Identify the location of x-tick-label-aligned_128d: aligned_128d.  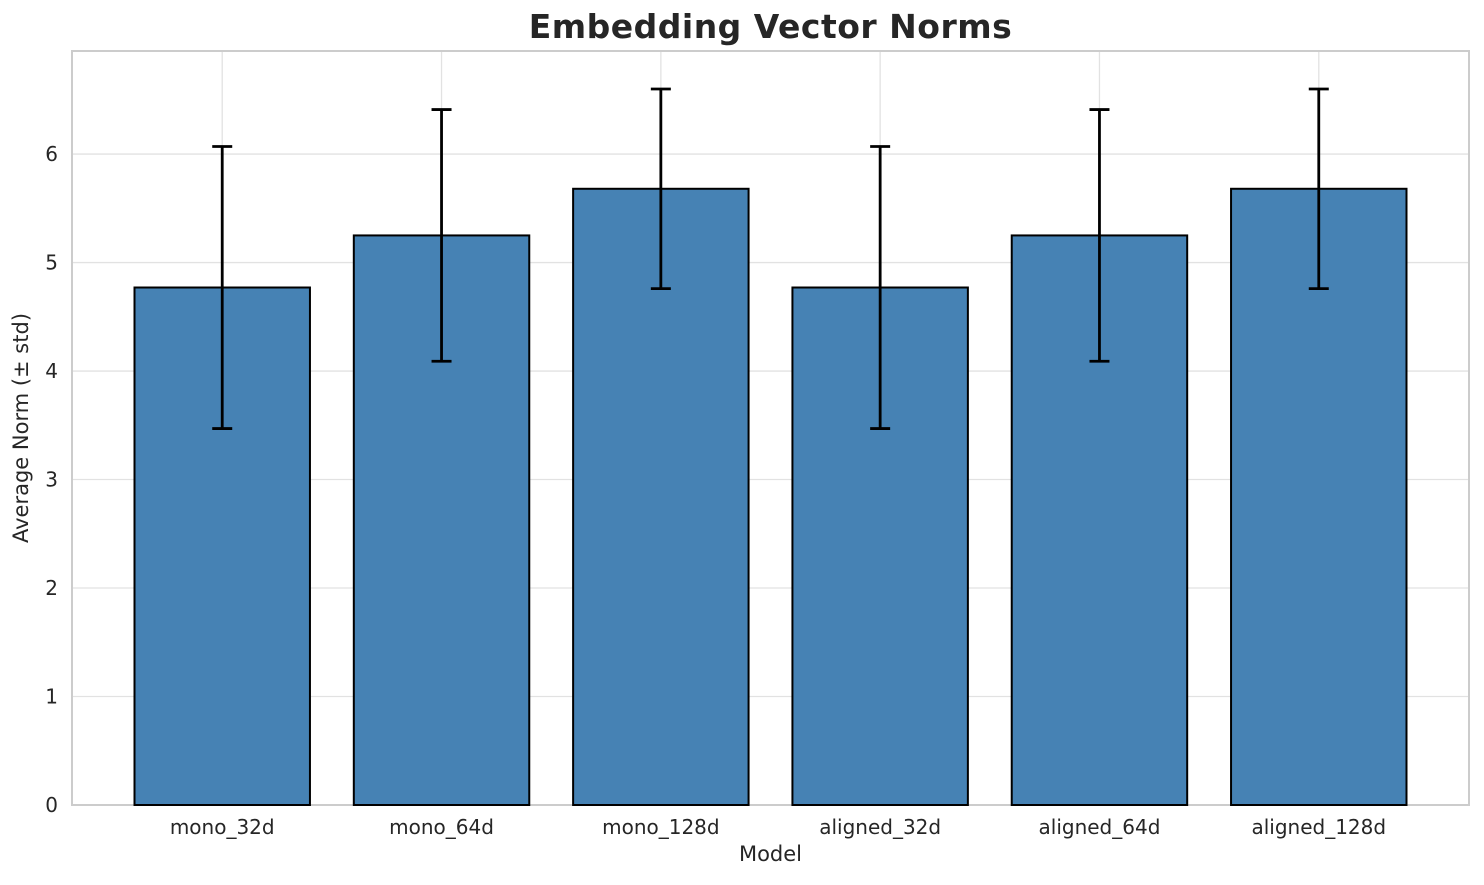
(1318, 827).